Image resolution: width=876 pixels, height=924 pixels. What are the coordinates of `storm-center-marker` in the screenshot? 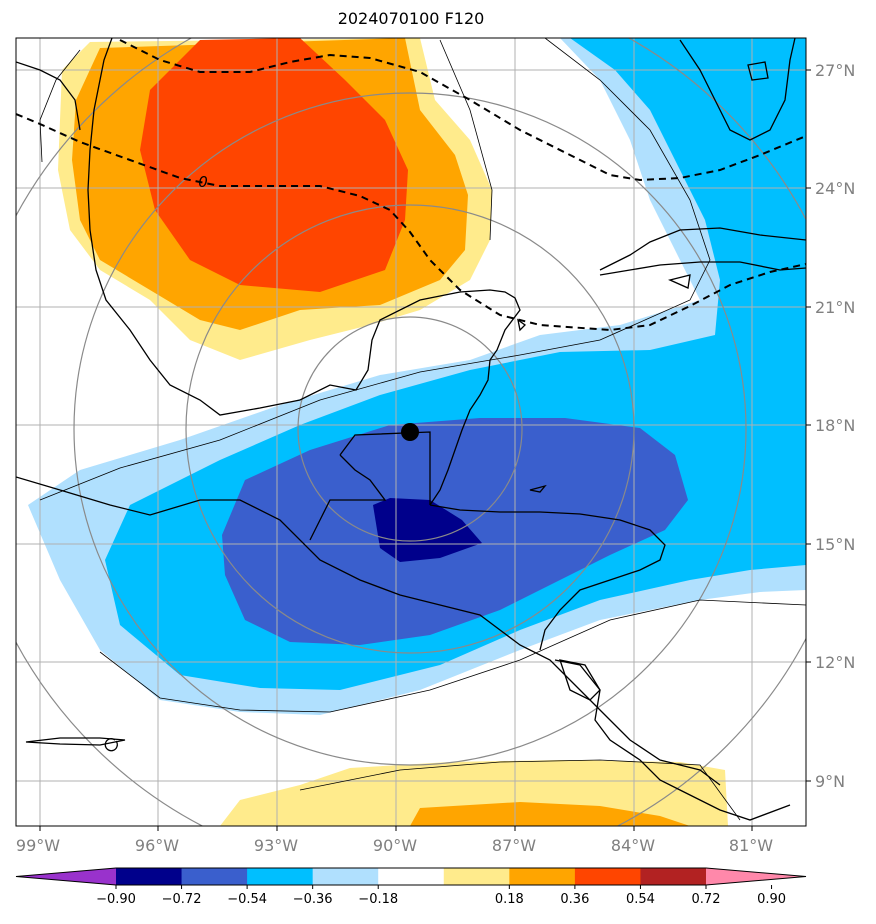 It's located at (410, 432).